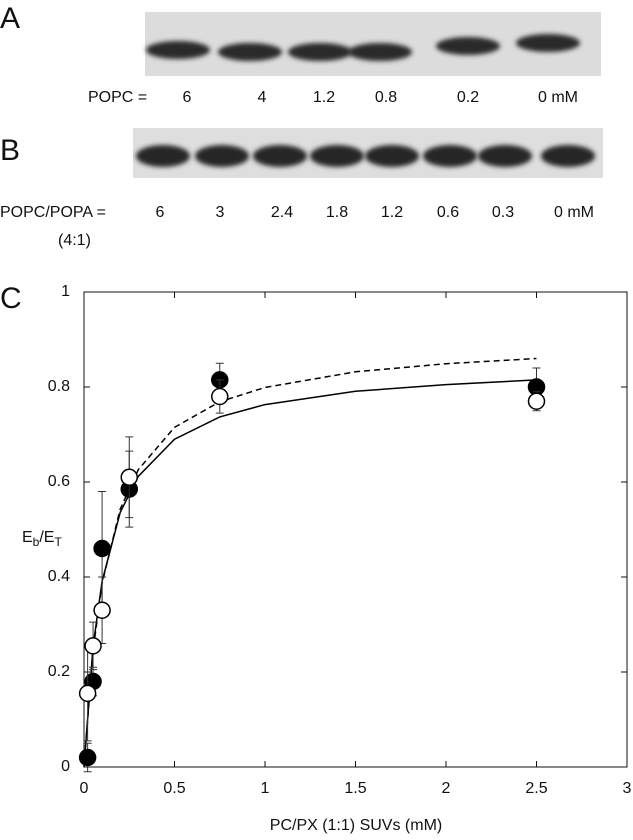 This screenshot has width=633, height=840. I want to click on y-label-part: E, so click(27, 537).